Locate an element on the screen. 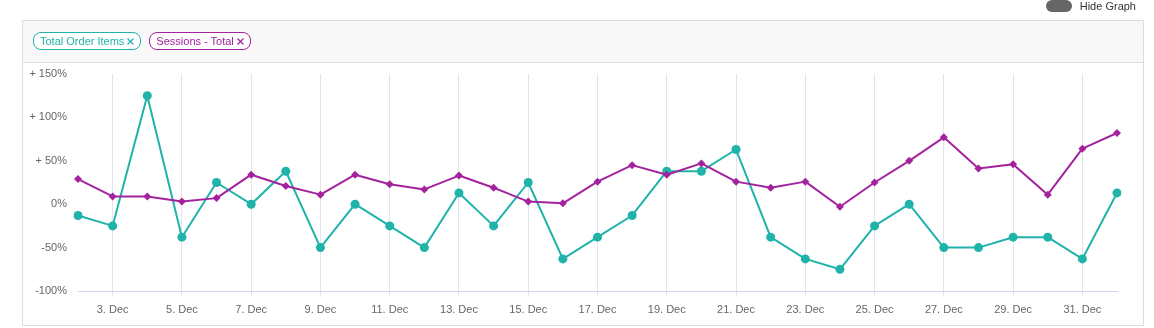  x-tick-label: 23. Dec is located at coordinates (805, 308).